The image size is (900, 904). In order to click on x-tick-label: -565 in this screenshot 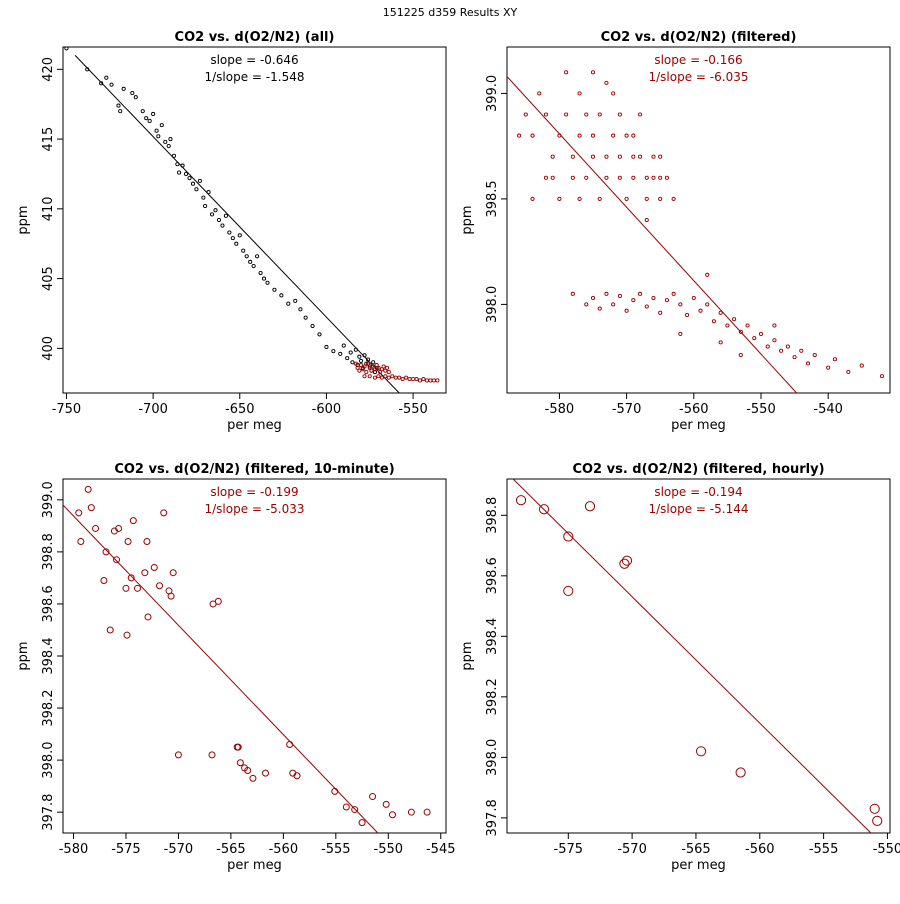, I will do `click(696, 849)`.